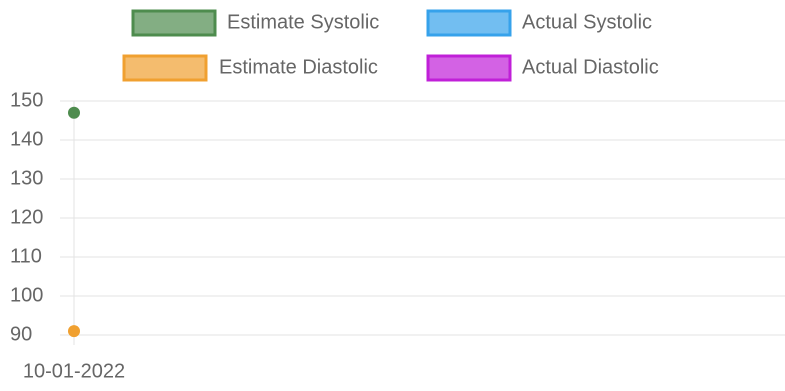 Image resolution: width=785 pixels, height=391 pixels. What do you see at coordinates (21, 334) in the screenshot?
I see `y-tick-label: 90` at bounding box center [21, 334].